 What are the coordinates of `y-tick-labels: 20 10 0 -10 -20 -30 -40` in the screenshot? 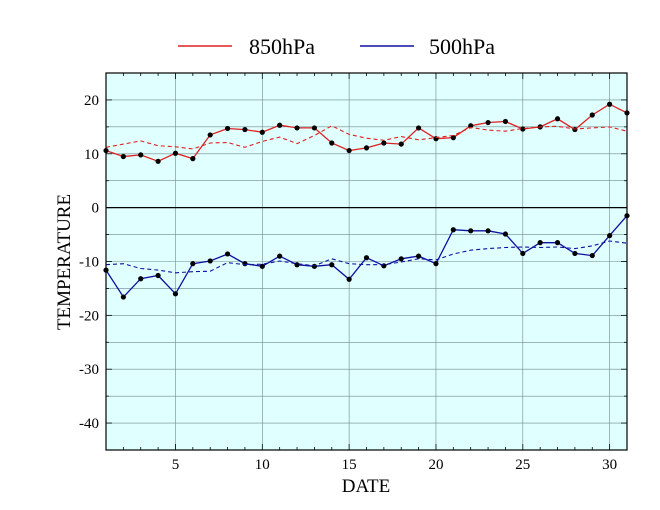 It's located at (89, 262).